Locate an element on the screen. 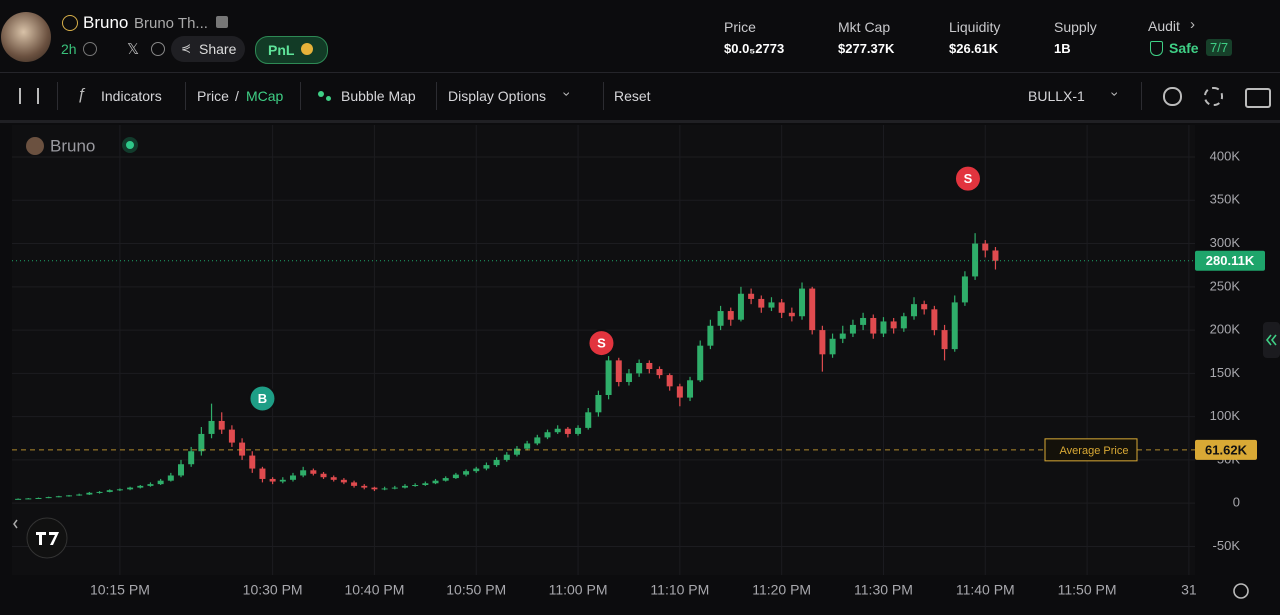 The height and width of the screenshot is (615, 1280). mcap-toggle: MCap is located at coordinates (265, 96).